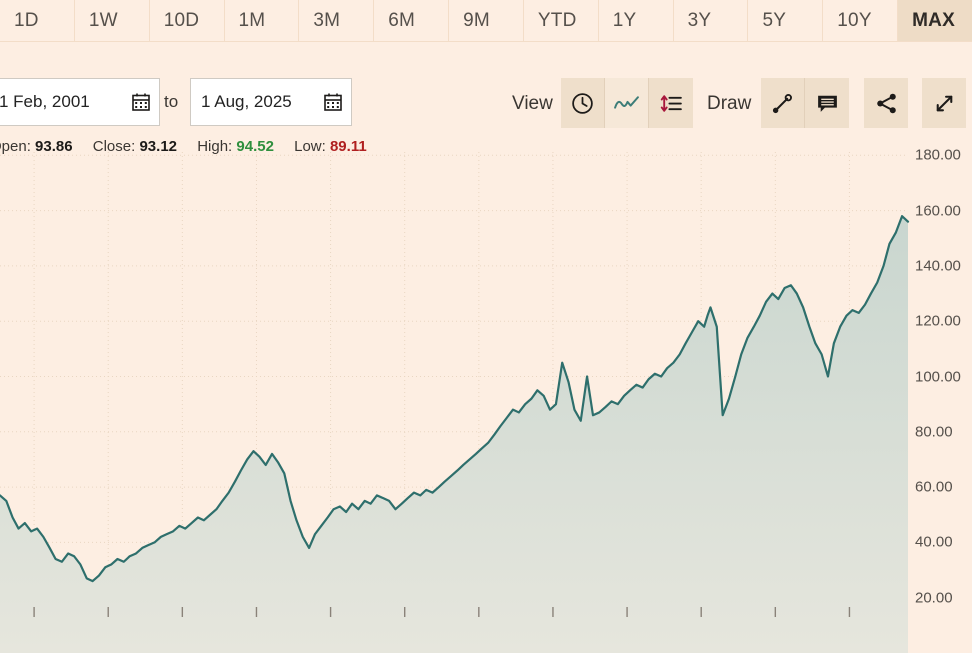 Image resolution: width=972 pixels, height=653 pixels. I want to click on y-axis-label: 120.00, so click(938, 321).